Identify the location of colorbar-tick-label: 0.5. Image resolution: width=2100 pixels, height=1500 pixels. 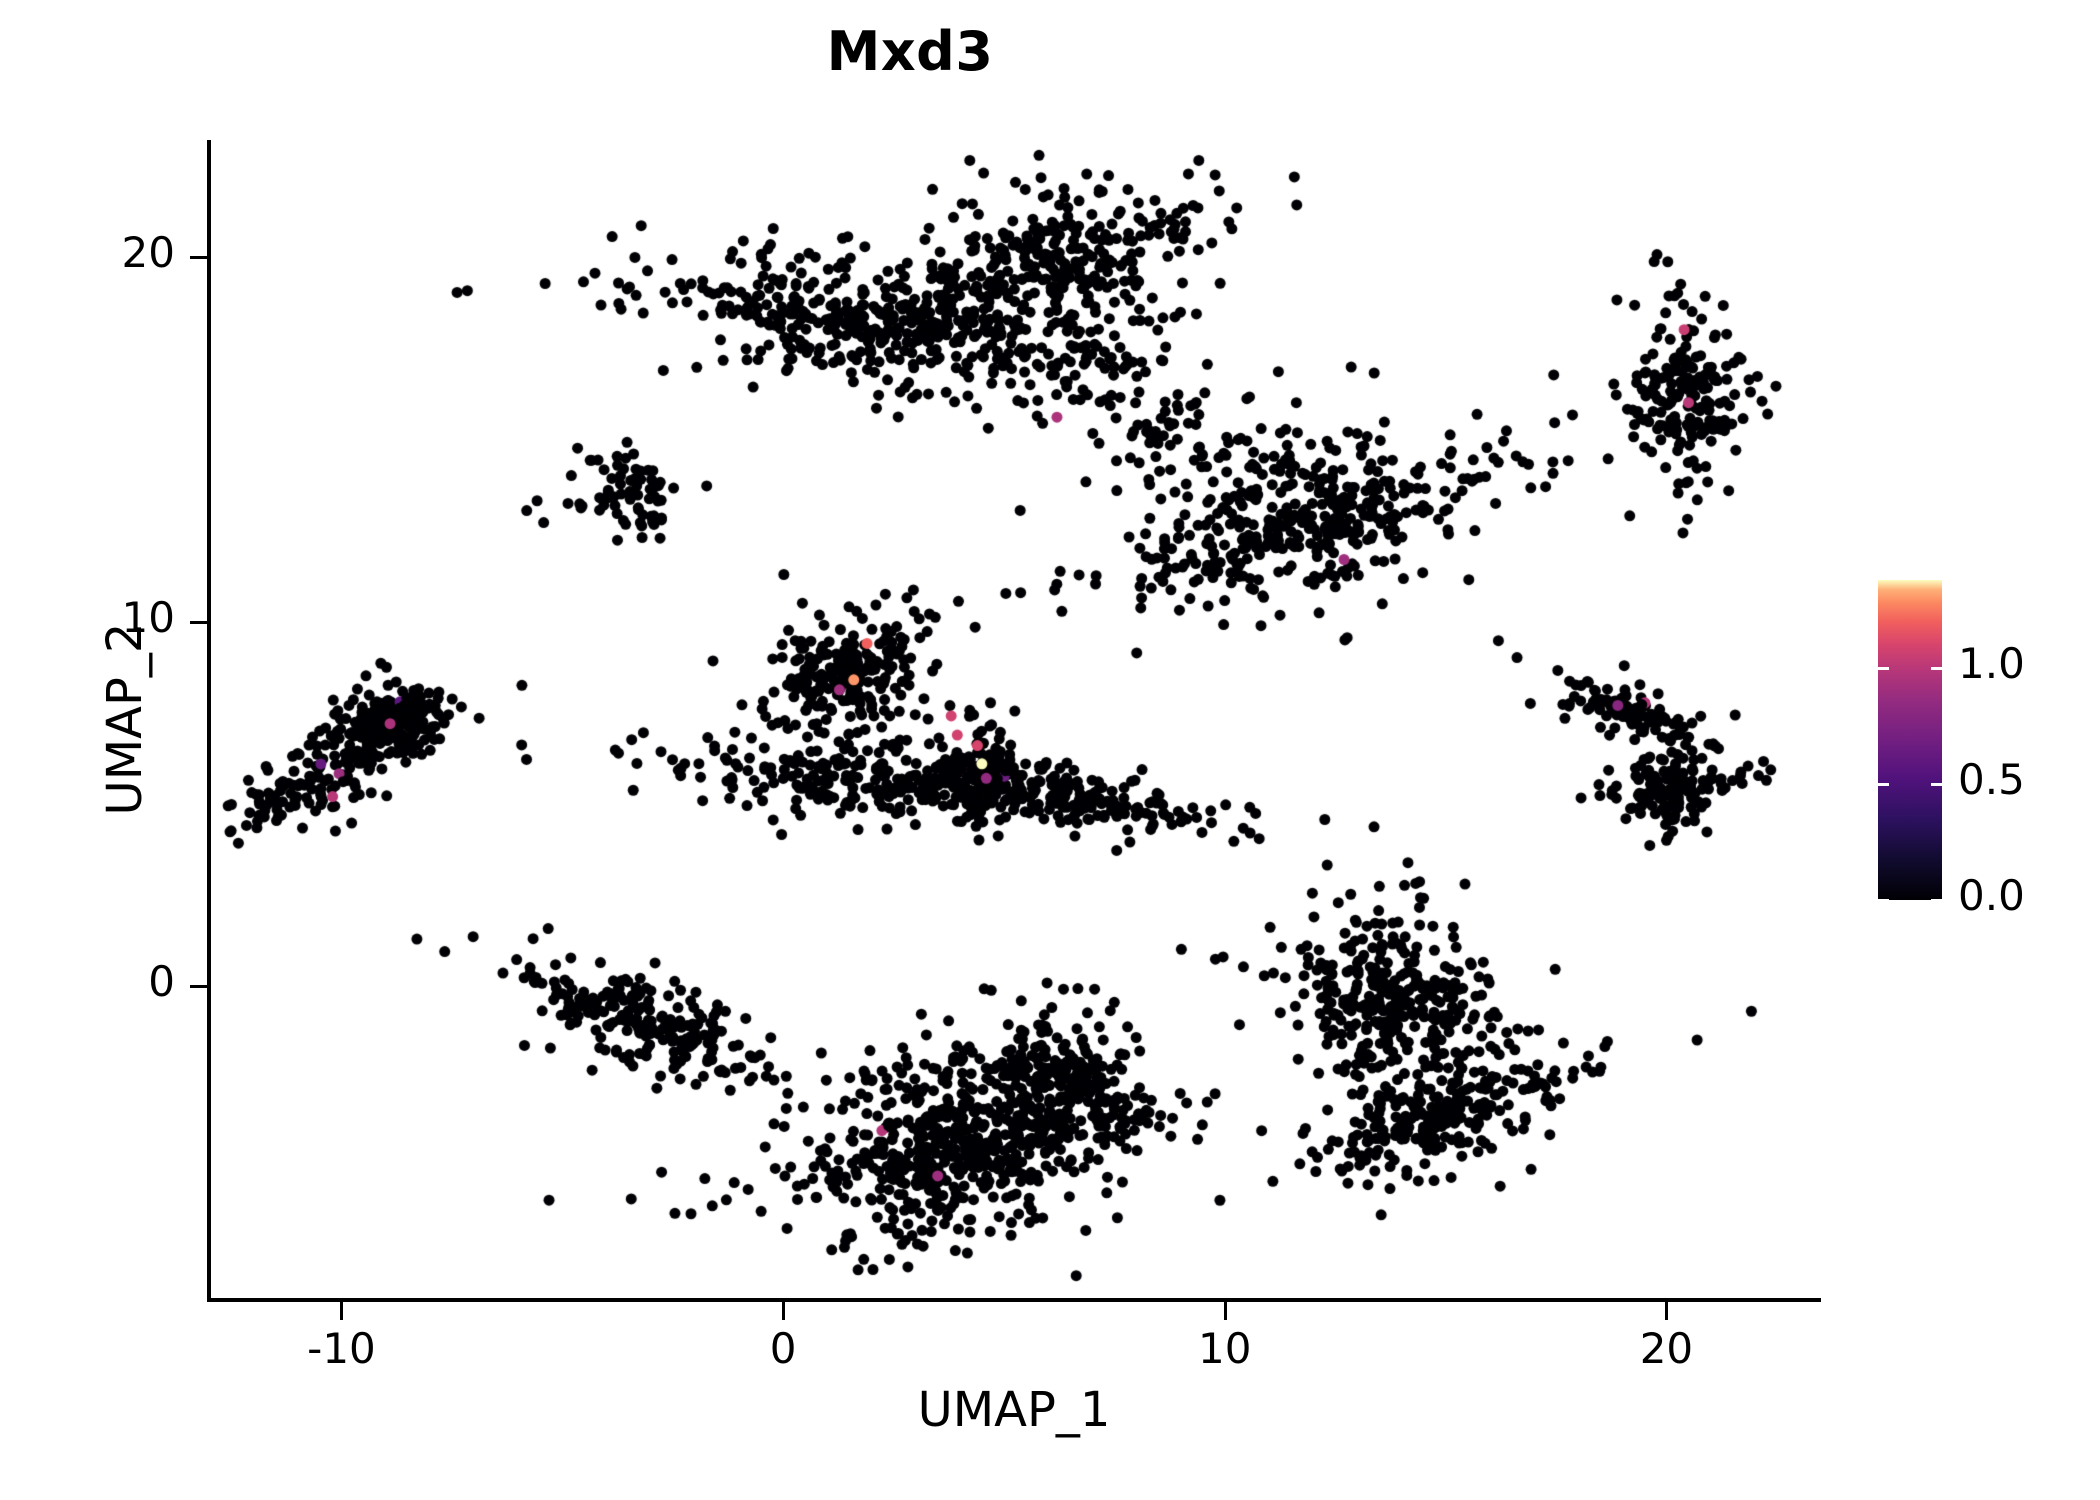
(1991, 780).